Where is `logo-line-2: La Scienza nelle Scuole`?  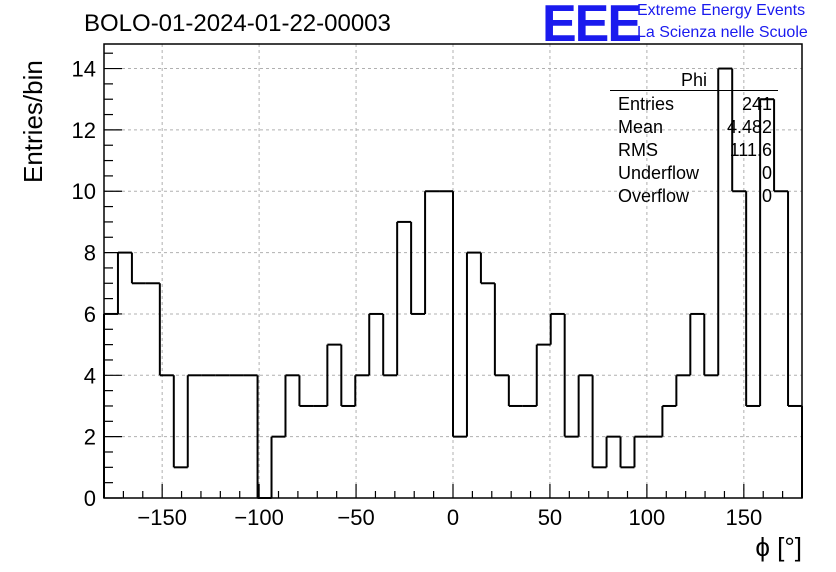
logo-line-2: La Scienza nelle Scuole is located at coordinates (722, 32).